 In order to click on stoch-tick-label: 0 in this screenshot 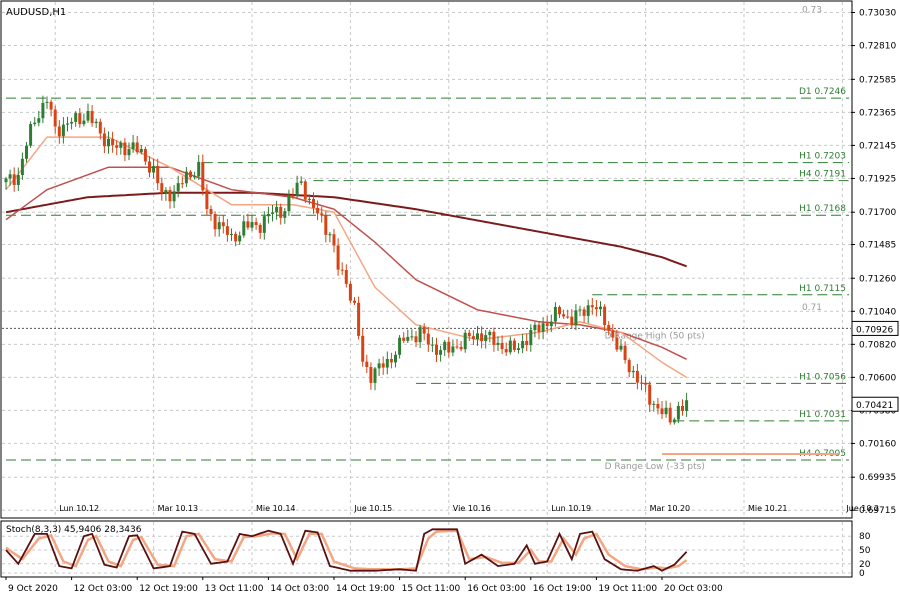, I will do `click(862, 574)`.